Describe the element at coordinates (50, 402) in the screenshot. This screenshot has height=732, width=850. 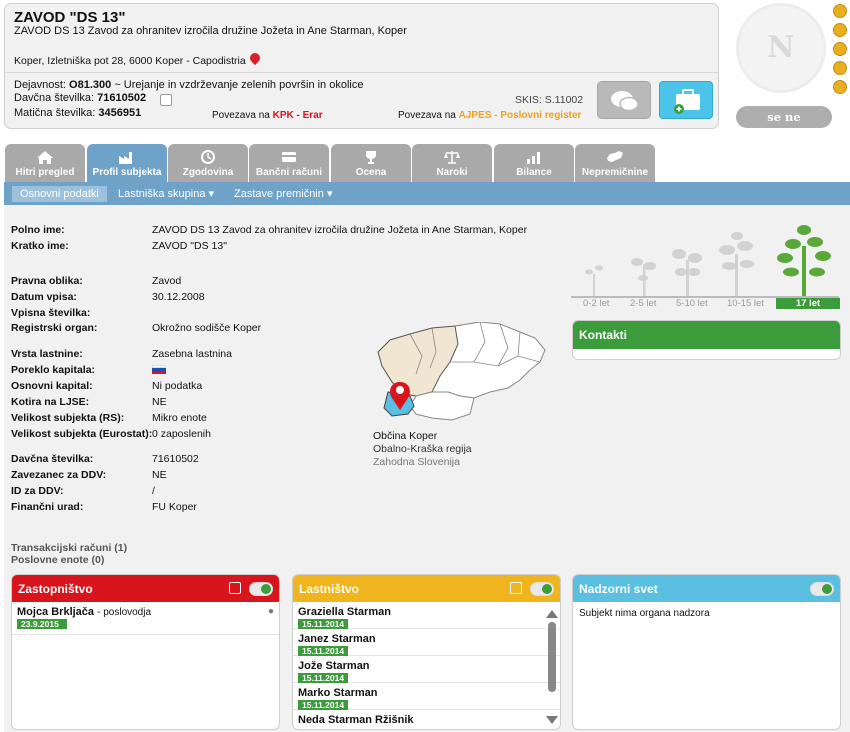
I see `kotira-ljse-label: Kotira na LJSE:` at that location.